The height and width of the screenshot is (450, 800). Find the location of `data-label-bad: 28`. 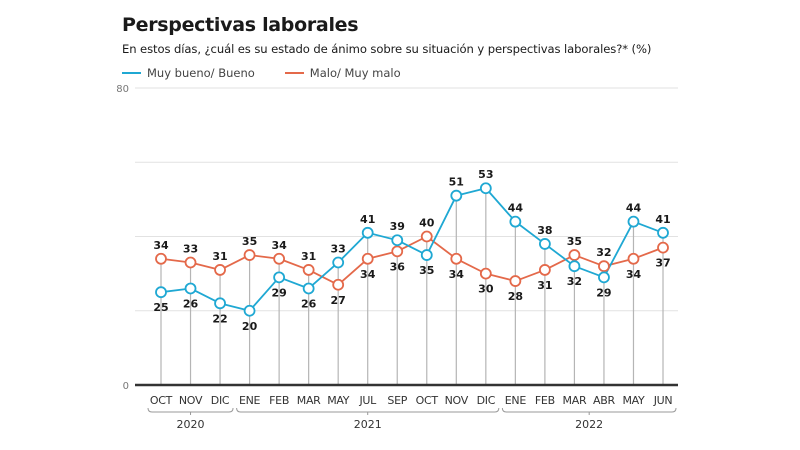

data-label-bad: 28 is located at coordinates (515, 296).